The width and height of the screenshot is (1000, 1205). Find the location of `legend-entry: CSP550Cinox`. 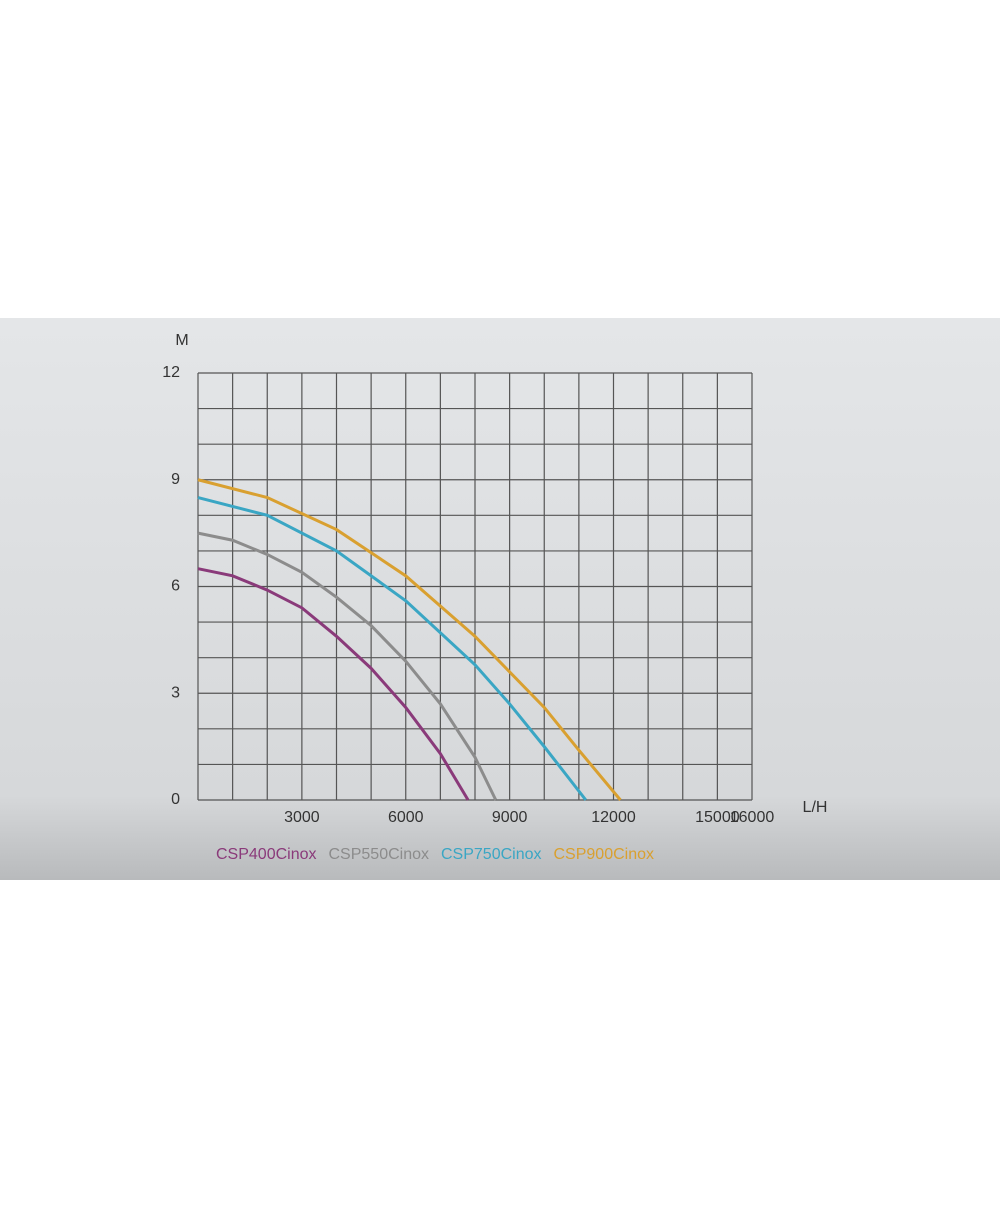

legend-entry: CSP550Cinox is located at coordinates (379, 854).